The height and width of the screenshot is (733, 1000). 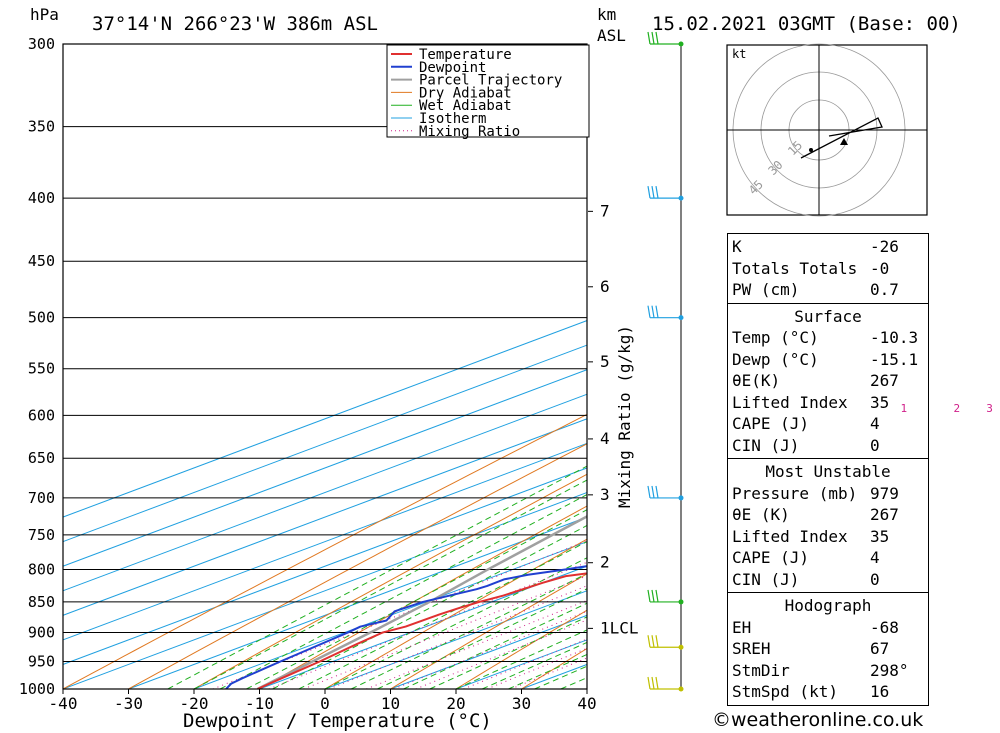 What do you see at coordinates (41, 633) in the screenshot?
I see `pressure-tick-label: 900` at bounding box center [41, 633].